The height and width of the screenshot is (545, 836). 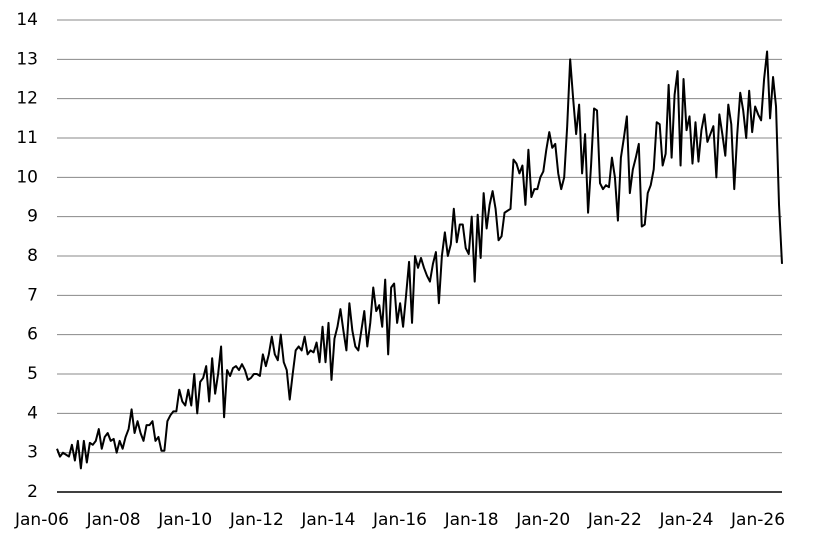 What do you see at coordinates (41, 520) in the screenshot?
I see `x-tick-label: Jan-06` at bounding box center [41, 520].